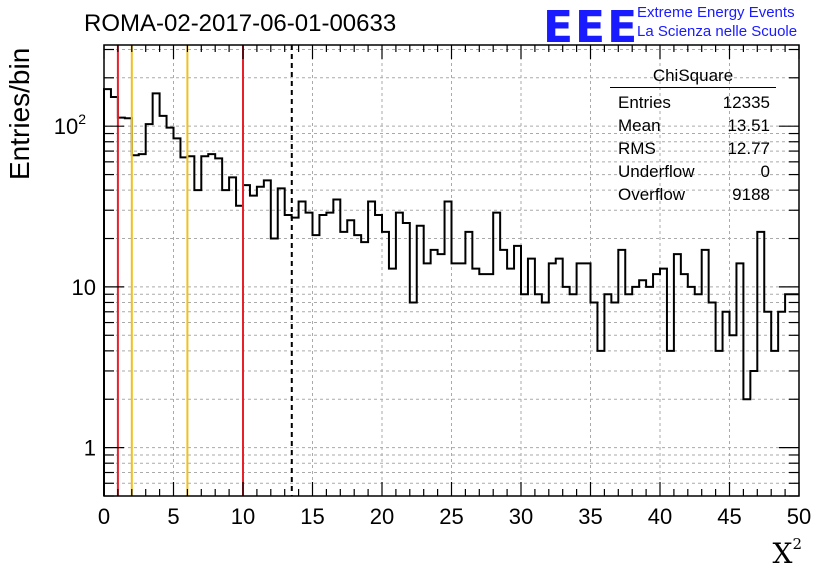 The width and height of the screenshot is (836, 572). Describe the element at coordinates (765, 171) in the screenshot. I see `stat-value: 0` at that location.